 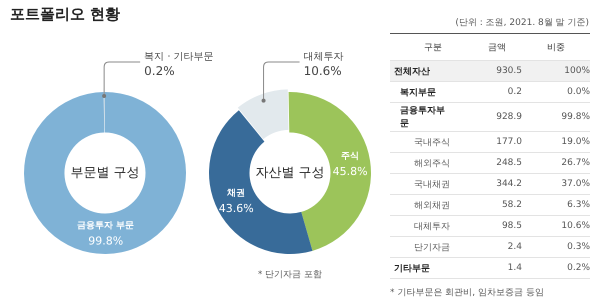 What do you see at coordinates (432, 142) in the screenshot?
I see `category-label: 국내주식` at bounding box center [432, 142].